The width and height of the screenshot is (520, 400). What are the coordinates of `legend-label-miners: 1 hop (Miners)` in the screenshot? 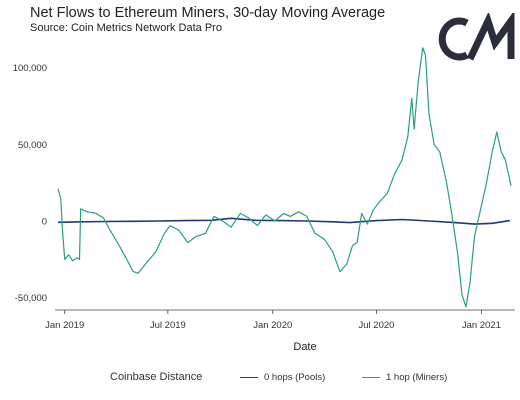 It's located at (417, 377).